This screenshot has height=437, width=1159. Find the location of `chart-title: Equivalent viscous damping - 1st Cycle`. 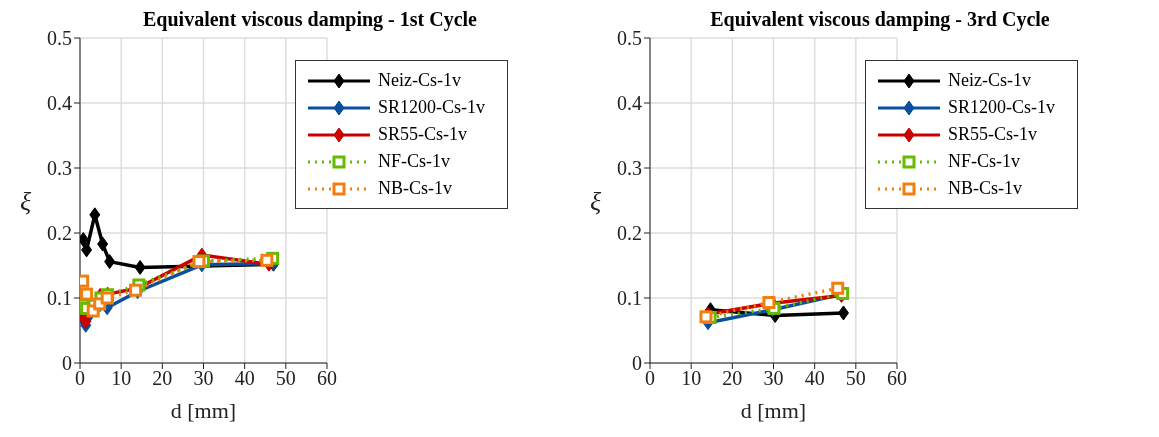

chart-title: Equivalent viscous damping - 1st Cycle is located at coordinates (310, 19).